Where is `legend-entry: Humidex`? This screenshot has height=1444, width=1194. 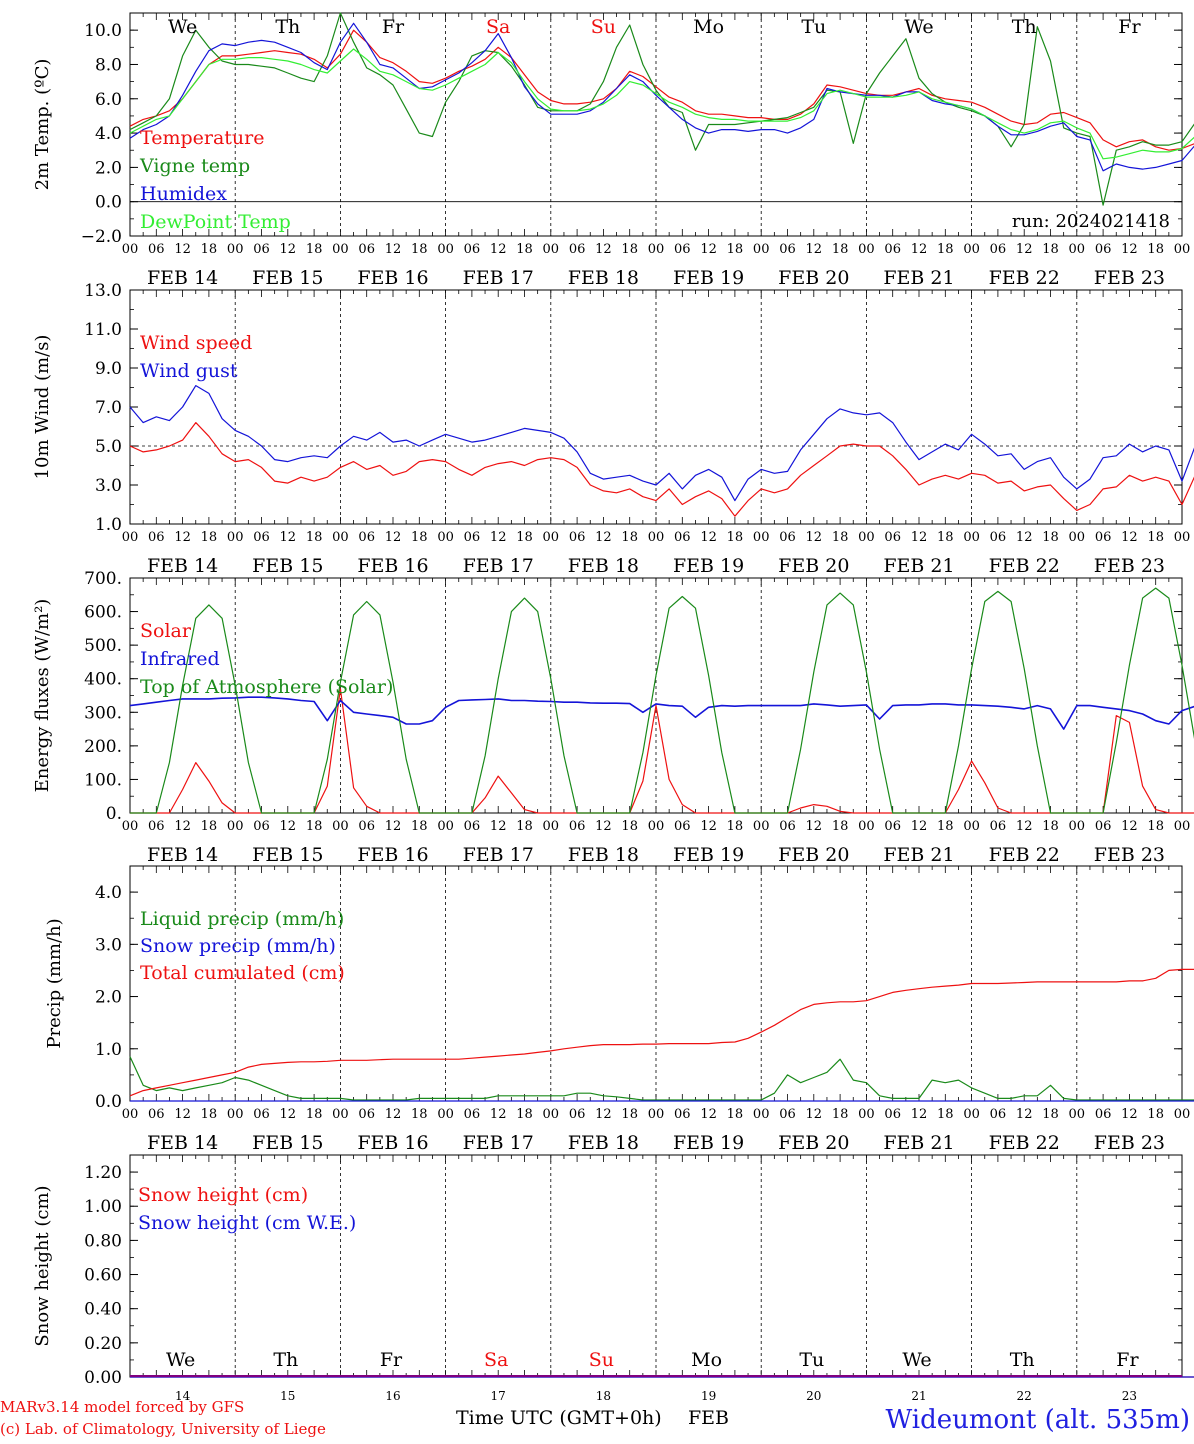 legend-entry: Humidex is located at coordinates (183, 194).